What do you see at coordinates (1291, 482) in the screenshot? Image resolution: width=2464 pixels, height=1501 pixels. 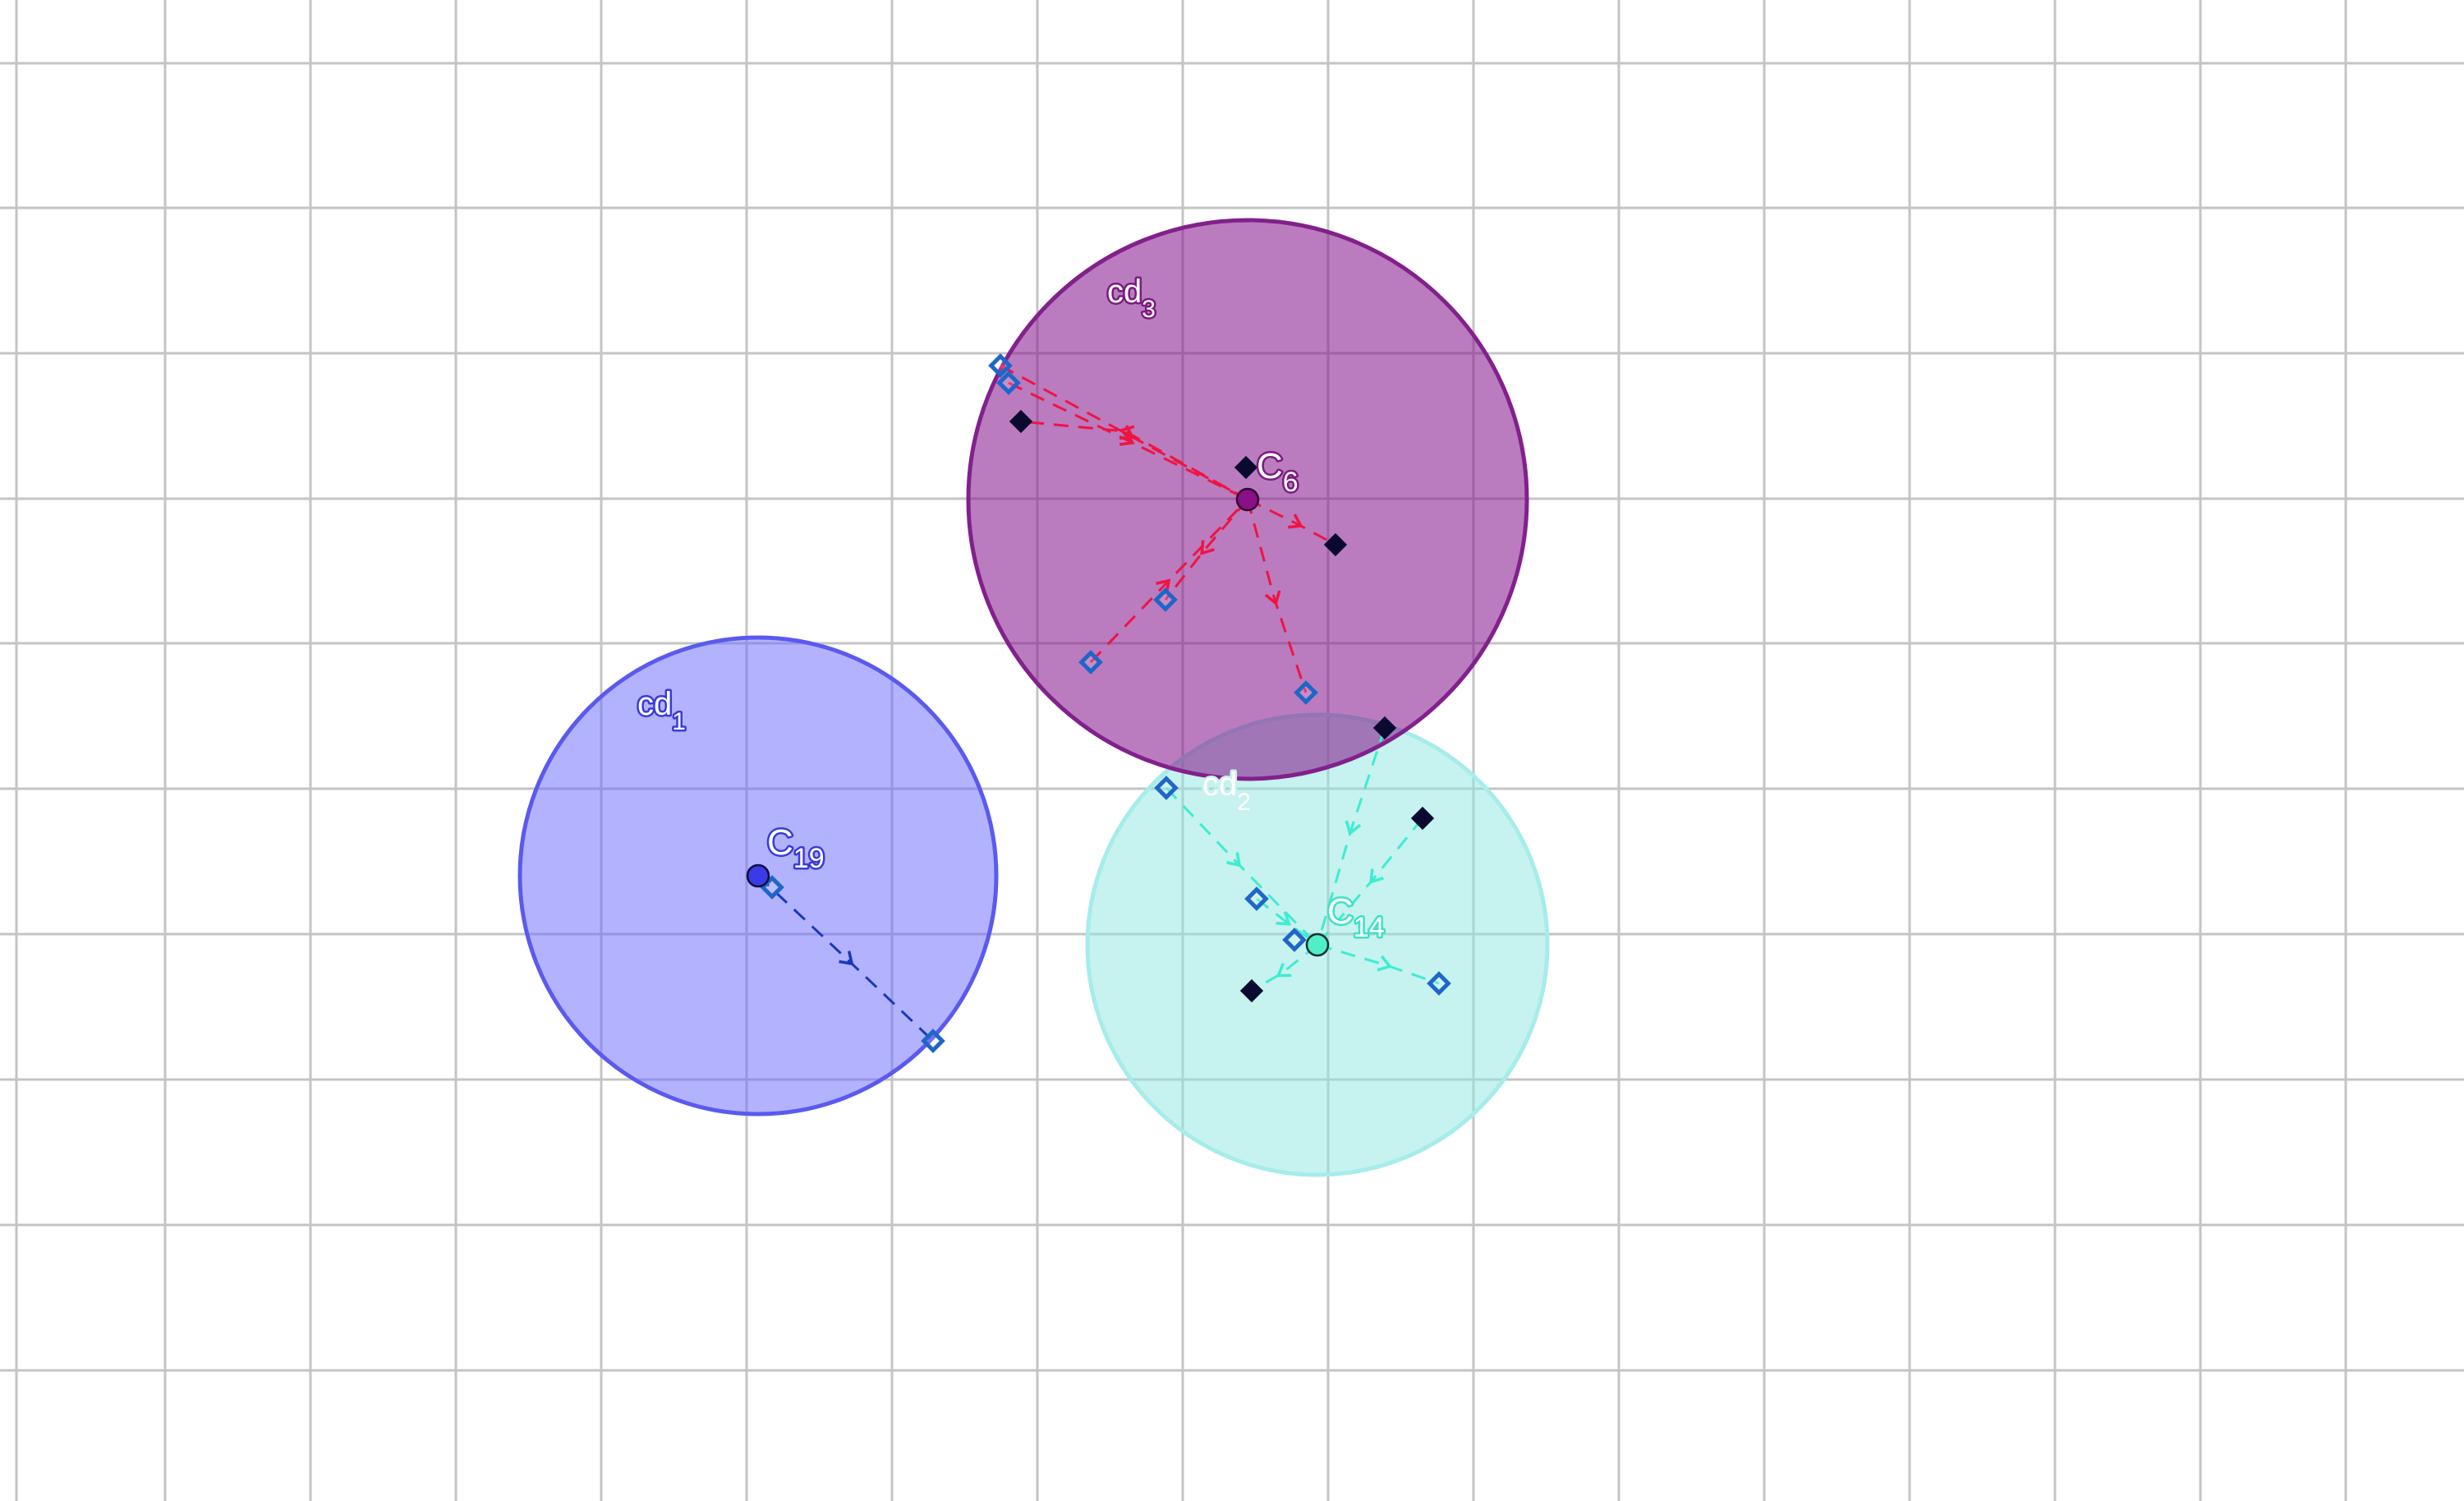 I see `center-label-subscript: 6` at bounding box center [1291, 482].